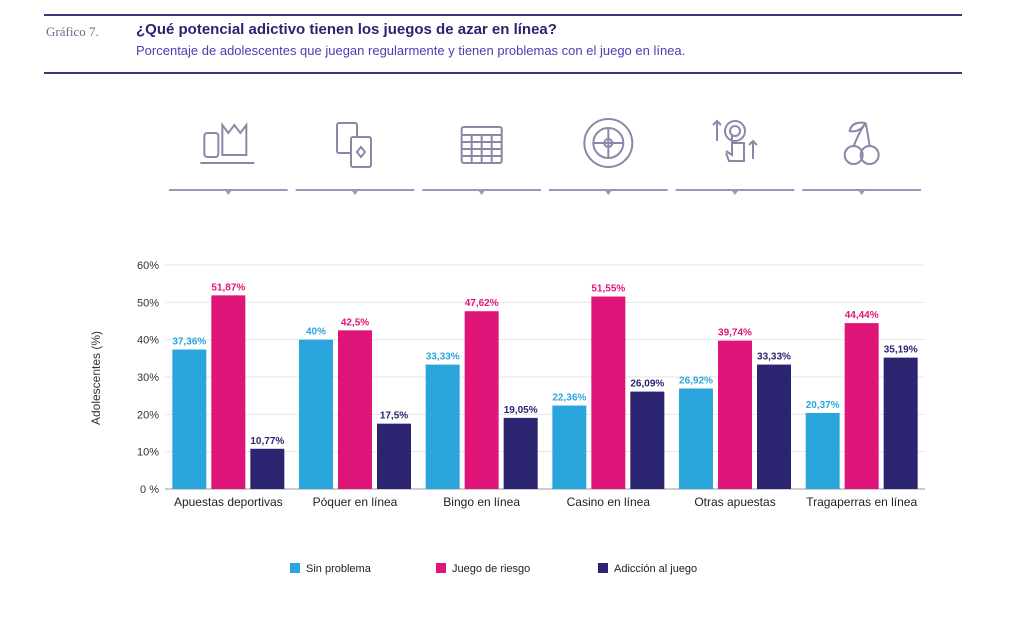 The height and width of the screenshot is (617, 1024). What do you see at coordinates (267, 441) in the screenshot?
I see `data-label: 10,77%` at bounding box center [267, 441].